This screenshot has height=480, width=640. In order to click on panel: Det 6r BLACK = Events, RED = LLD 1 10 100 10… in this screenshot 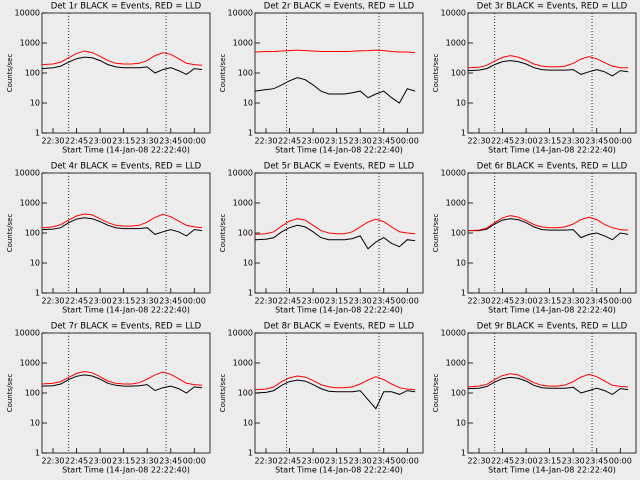, I will do `click(534, 238)`.